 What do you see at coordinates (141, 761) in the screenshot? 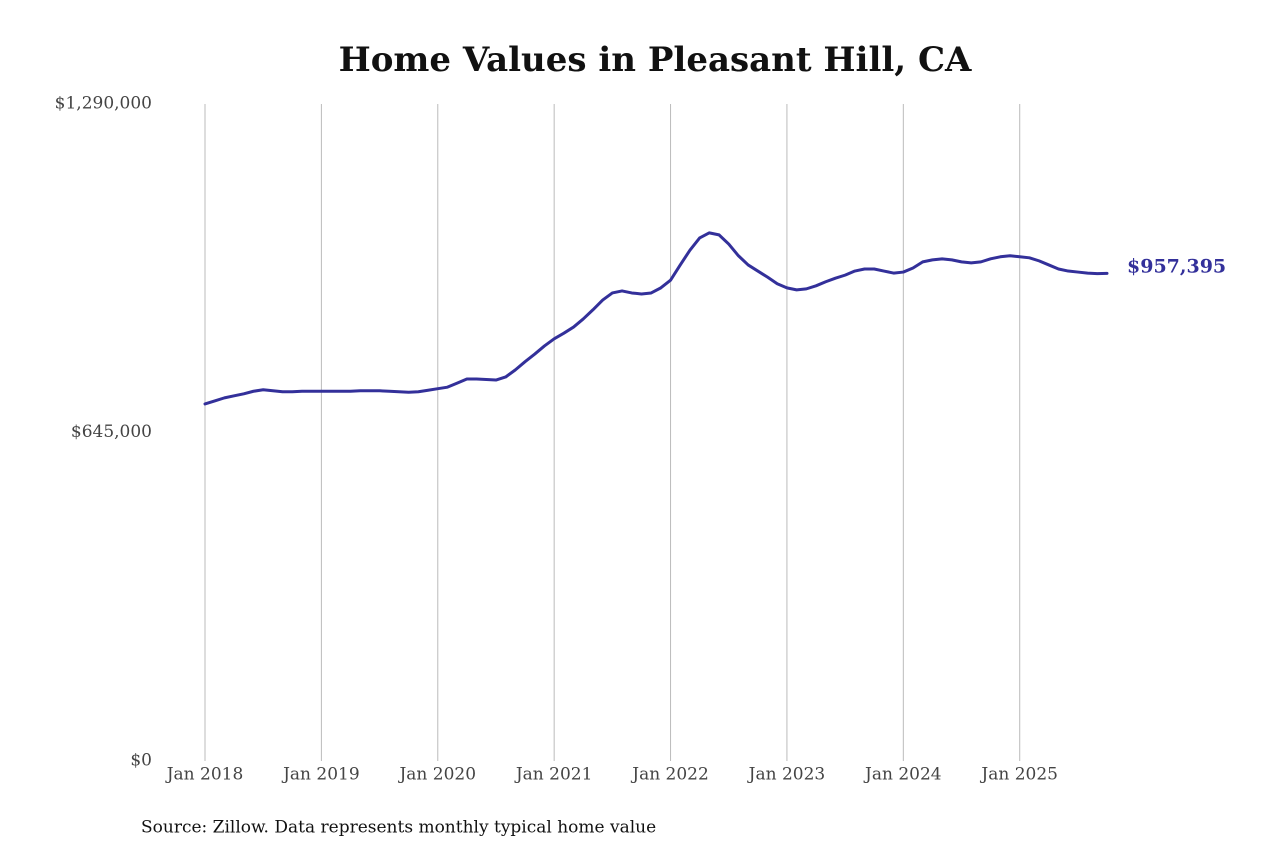
I see `y-tick-label: $0` at bounding box center [141, 761].